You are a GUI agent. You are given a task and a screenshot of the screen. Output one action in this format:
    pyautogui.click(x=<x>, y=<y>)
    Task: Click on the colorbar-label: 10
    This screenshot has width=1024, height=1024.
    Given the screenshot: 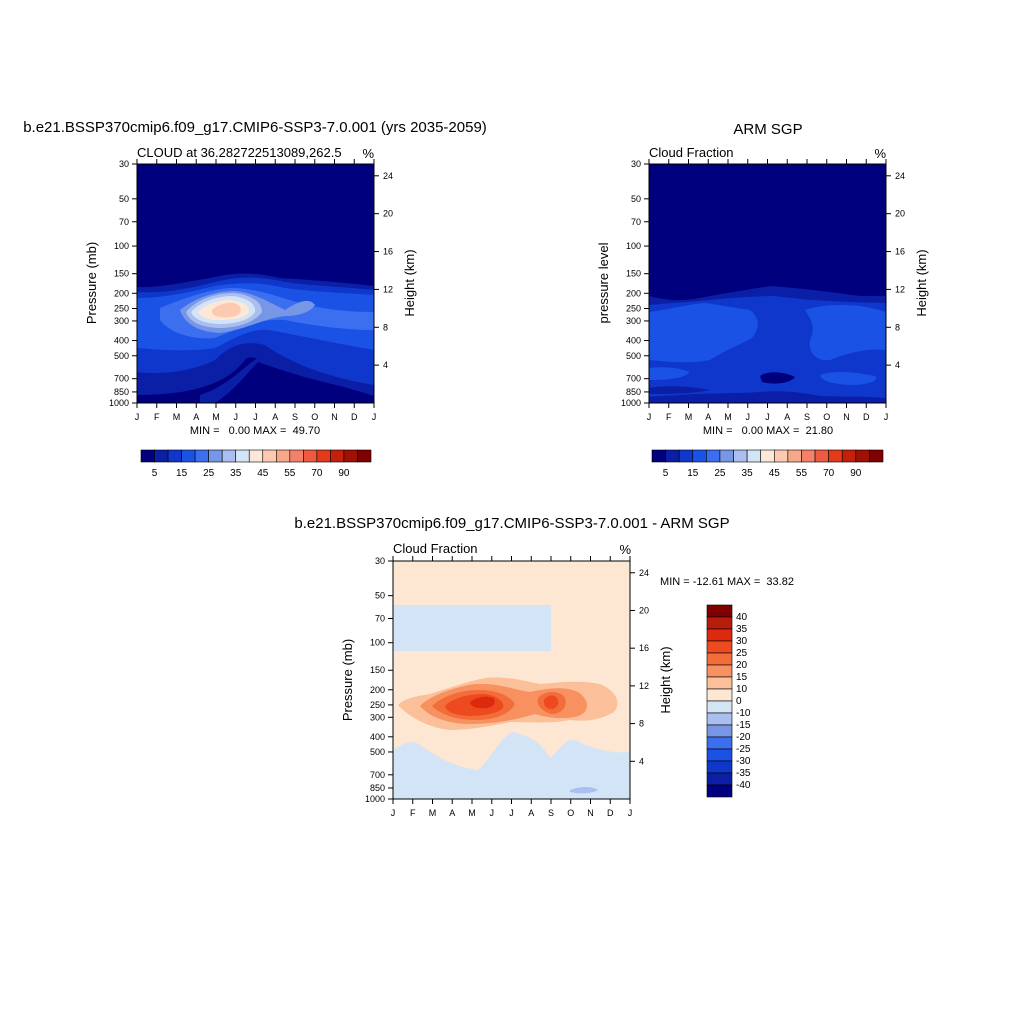 What is the action you would take?
    pyautogui.click(x=742, y=689)
    